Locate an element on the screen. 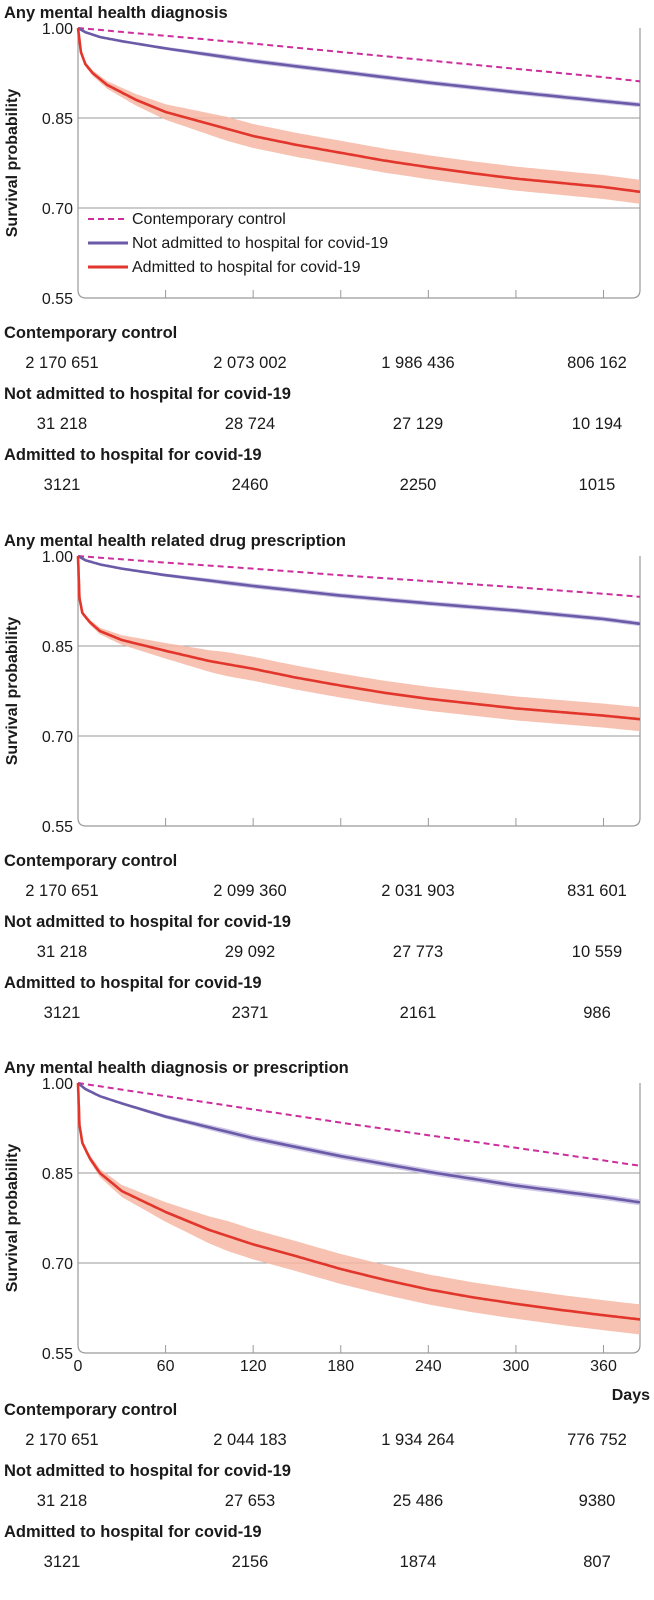 The width and height of the screenshot is (654, 1600). chart-title: Any mental health diagnosis is located at coordinates (116, 13).